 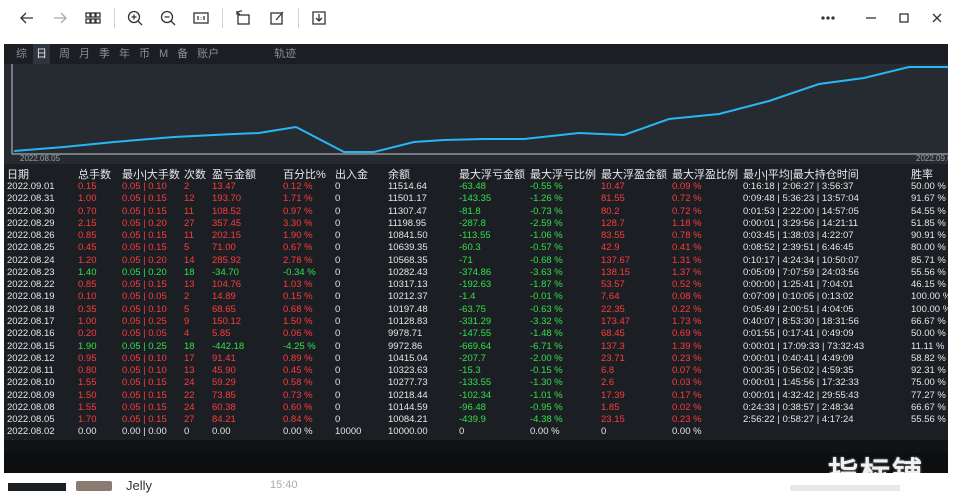 What do you see at coordinates (298, 186) in the screenshot?
I see `table-cell: 0.12 %` at bounding box center [298, 186].